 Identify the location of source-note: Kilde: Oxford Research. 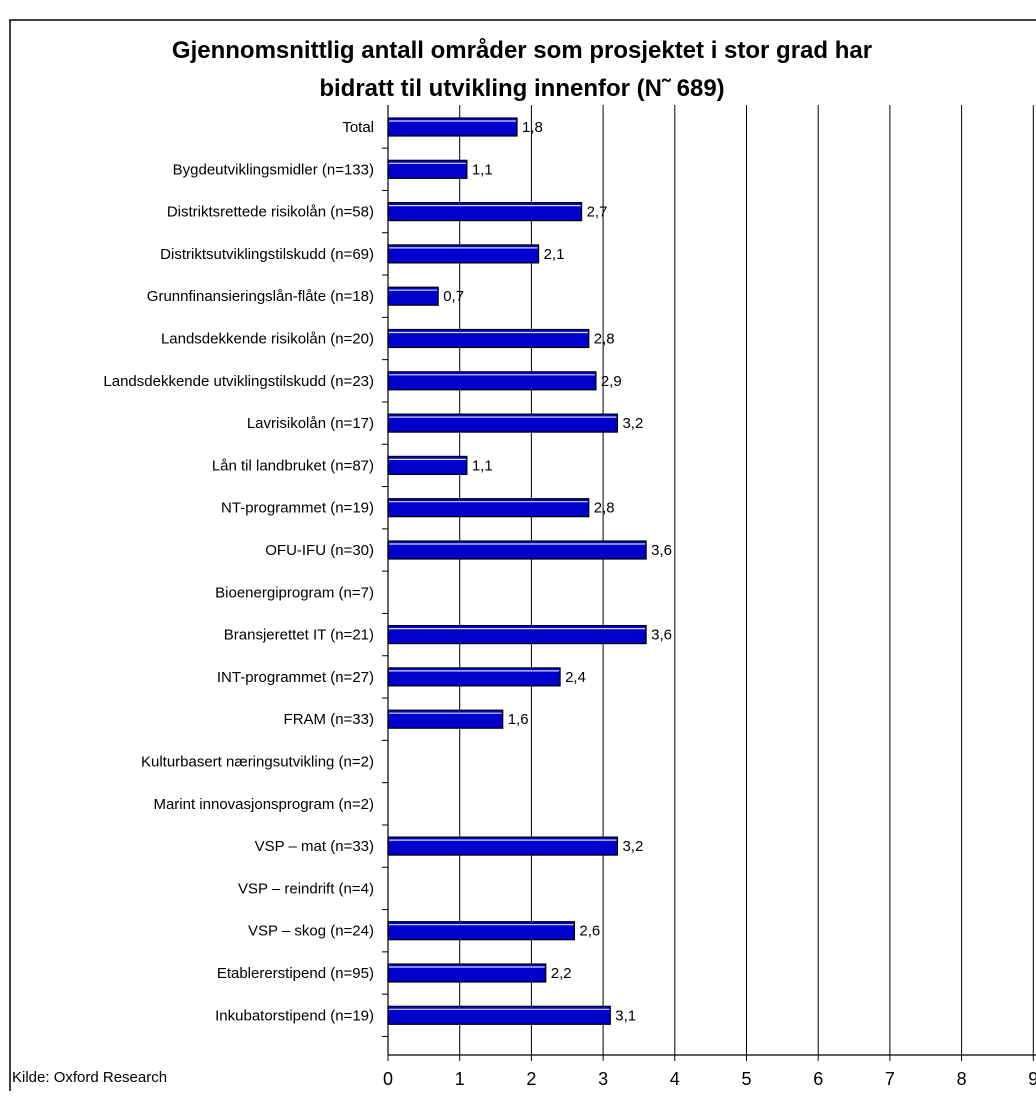
(89, 1077).